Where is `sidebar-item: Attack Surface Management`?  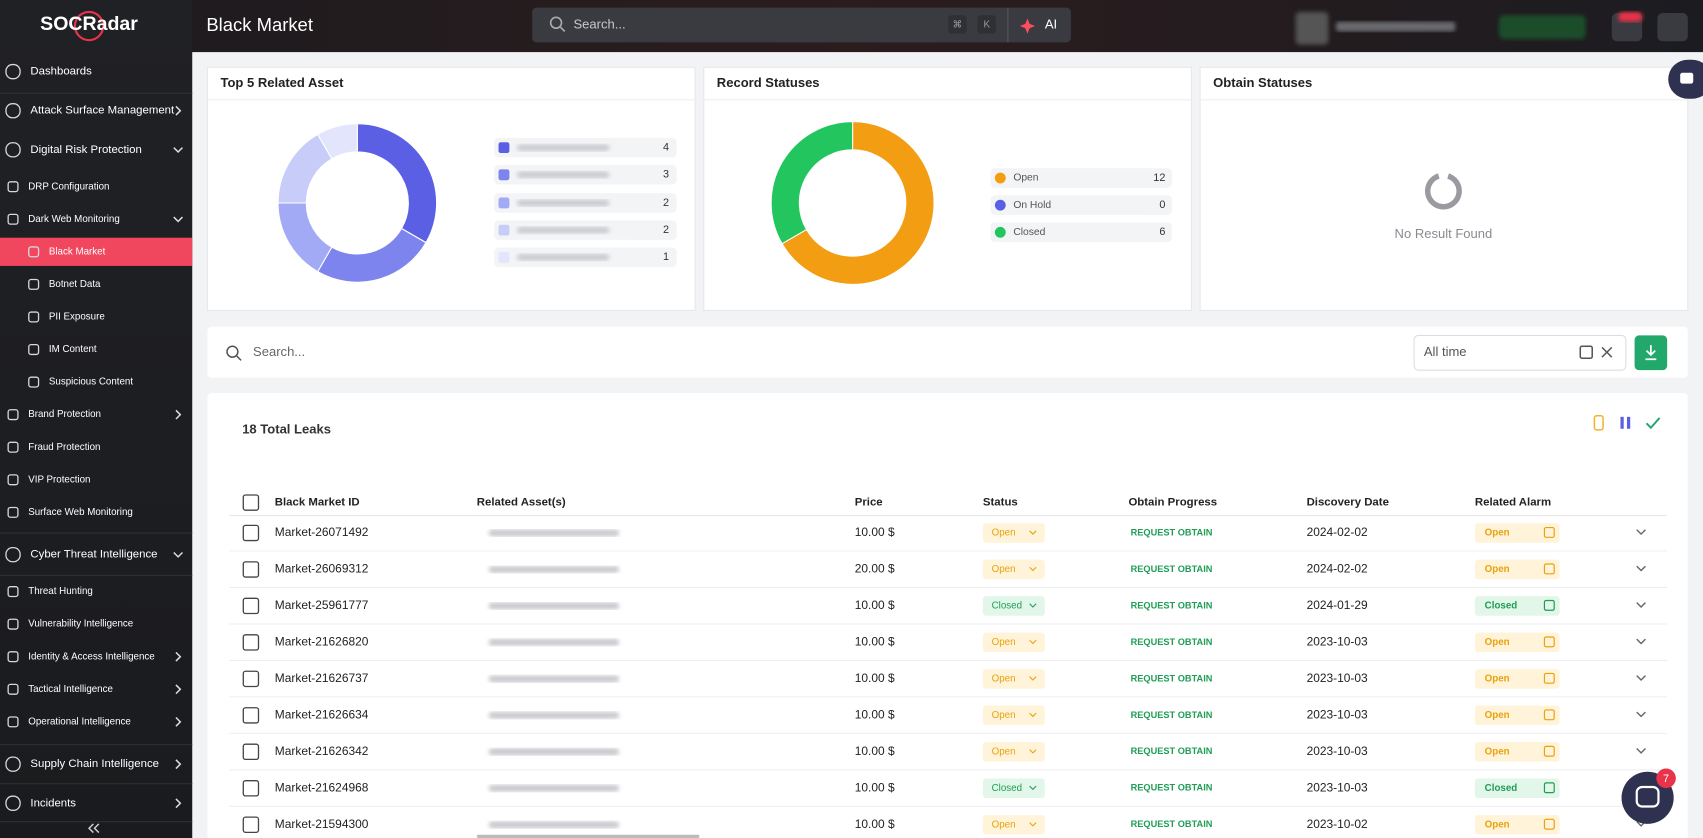 sidebar-item: Attack Surface Management is located at coordinates (102, 111).